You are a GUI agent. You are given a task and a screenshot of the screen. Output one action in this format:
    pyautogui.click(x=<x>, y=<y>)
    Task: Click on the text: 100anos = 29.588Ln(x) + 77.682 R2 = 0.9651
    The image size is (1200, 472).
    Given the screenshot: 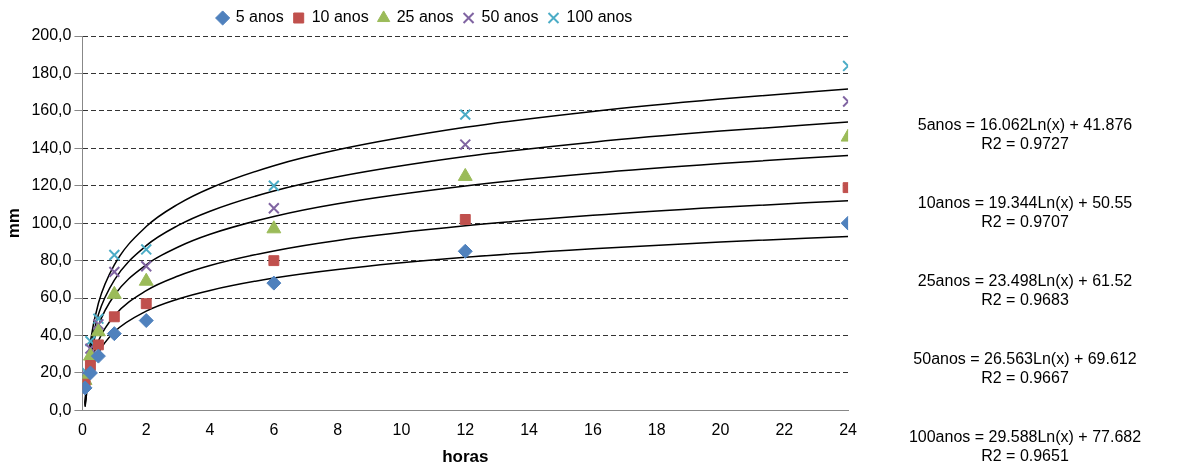 What is the action you would take?
    pyautogui.click(x=1025, y=446)
    